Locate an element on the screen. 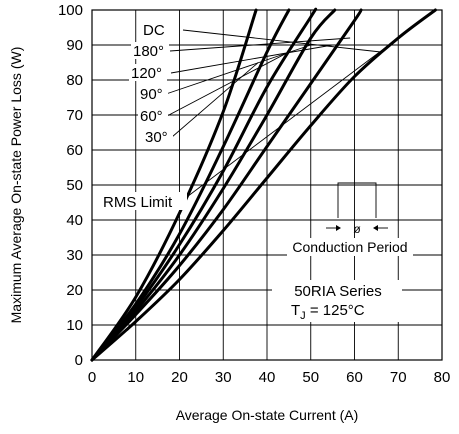  y-tick-label-50: 50 is located at coordinates (74, 185).